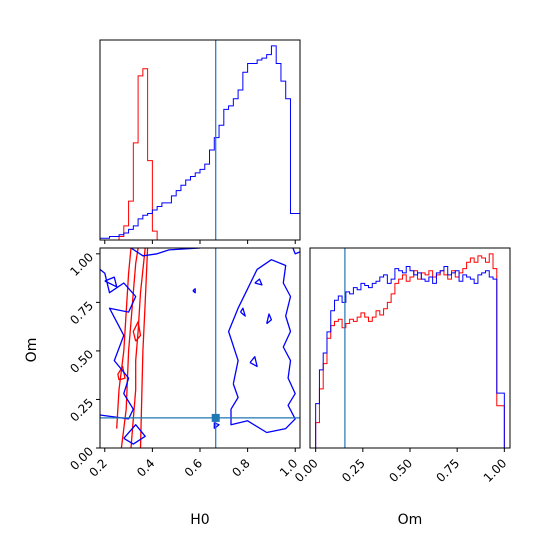 The image size is (550, 550). What do you see at coordinates (410, 520) in the screenshot?
I see `om-axis-label-bottom: Om` at bounding box center [410, 520].